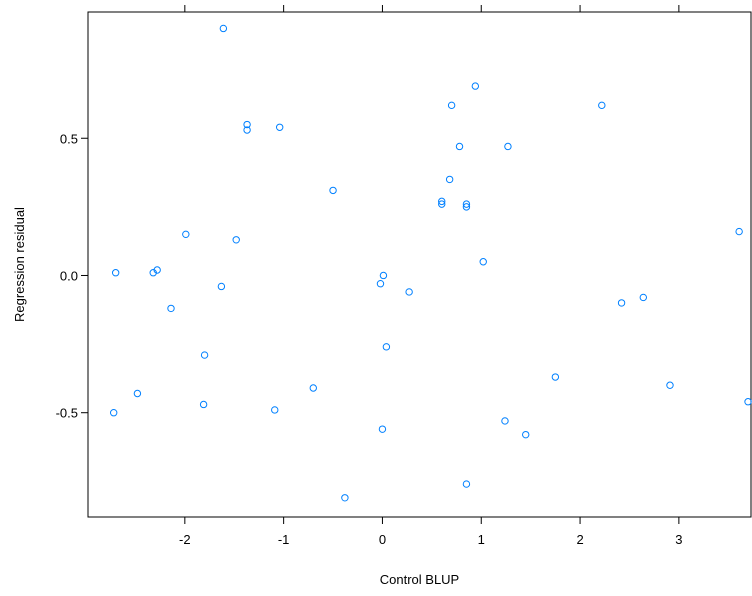  Describe the element at coordinates (579, 539) in the screenshot. I see `x-tick-label: 2` at that location.